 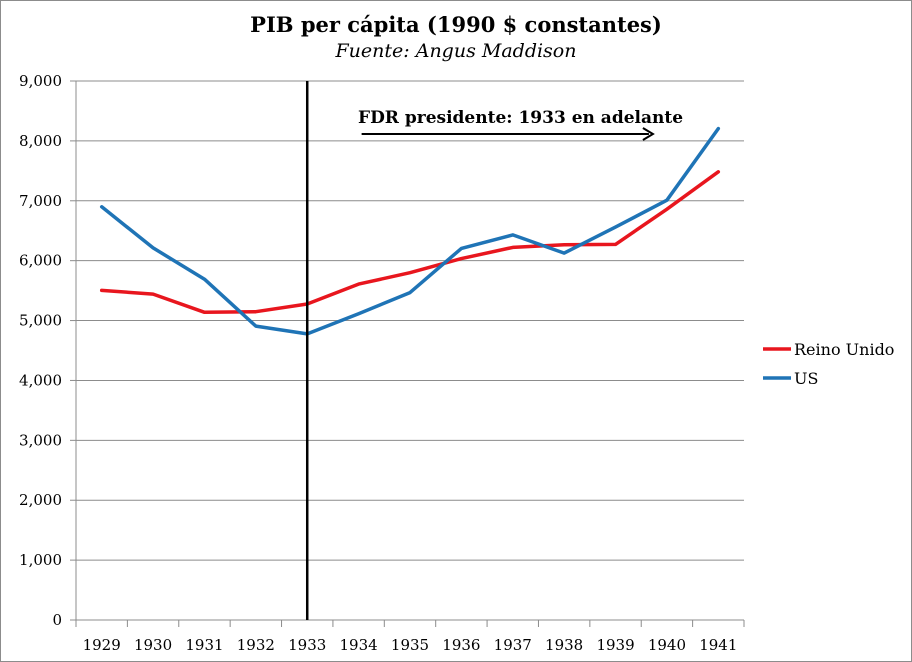 What do you see at coordinates (40, 81) in the screenshot?
I see `y-tick-label-9000: 9,000` at bounding box center [40, 81].